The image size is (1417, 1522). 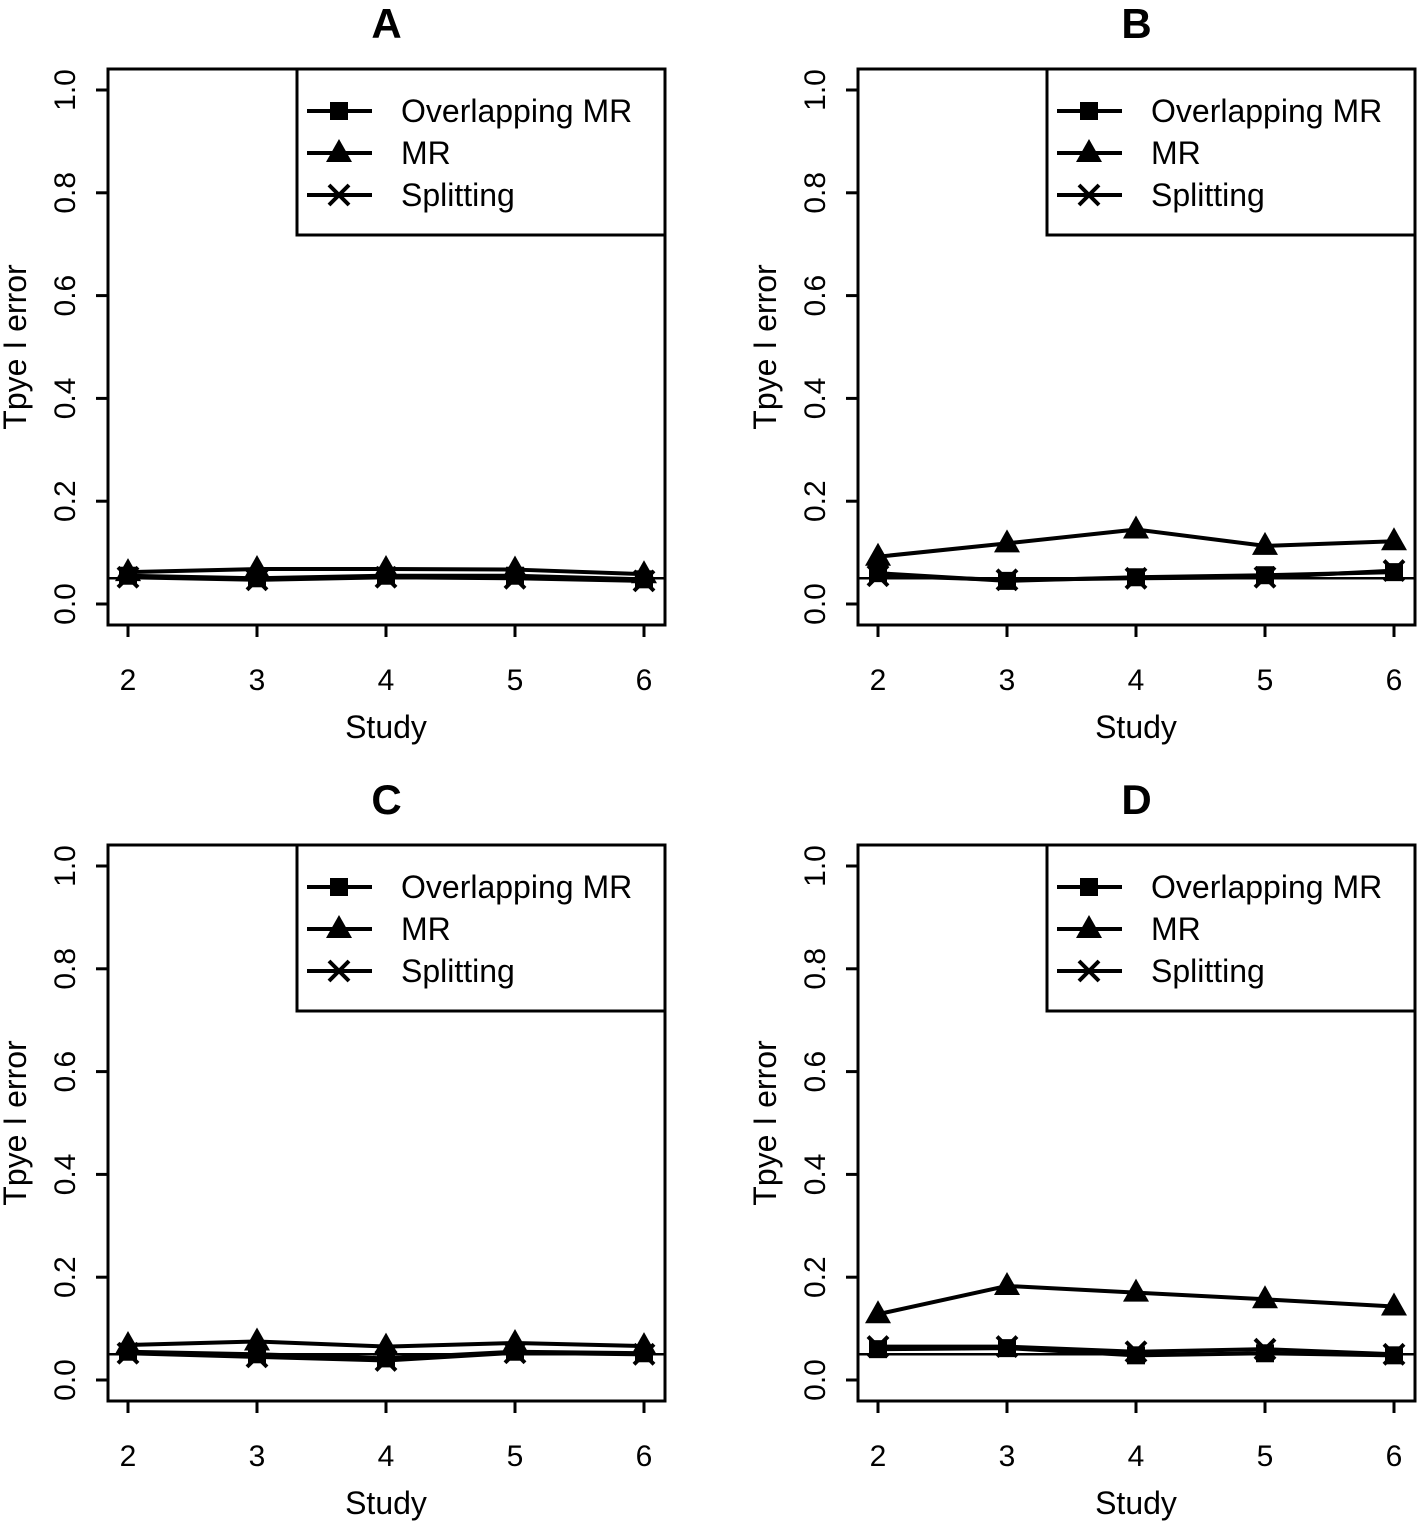 I want to click on panel-title: D, so click(x=1136, y=799).